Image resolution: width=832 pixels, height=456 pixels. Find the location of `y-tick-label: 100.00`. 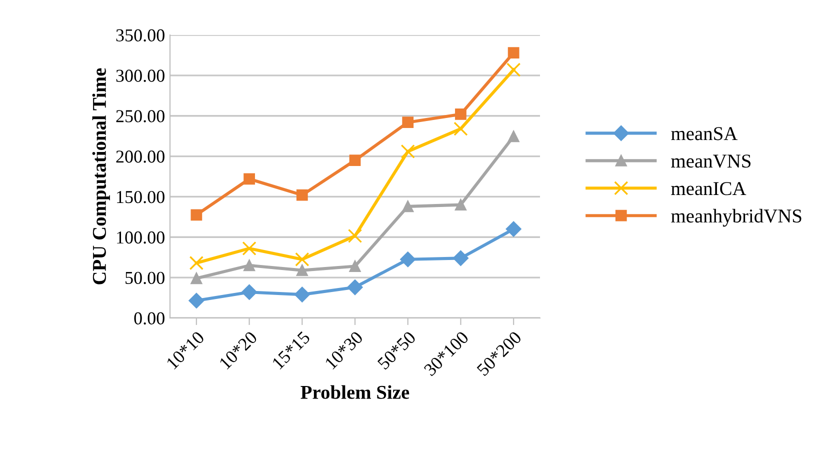

y-tick-label: 100.00 is located at coordinates (140, 237).